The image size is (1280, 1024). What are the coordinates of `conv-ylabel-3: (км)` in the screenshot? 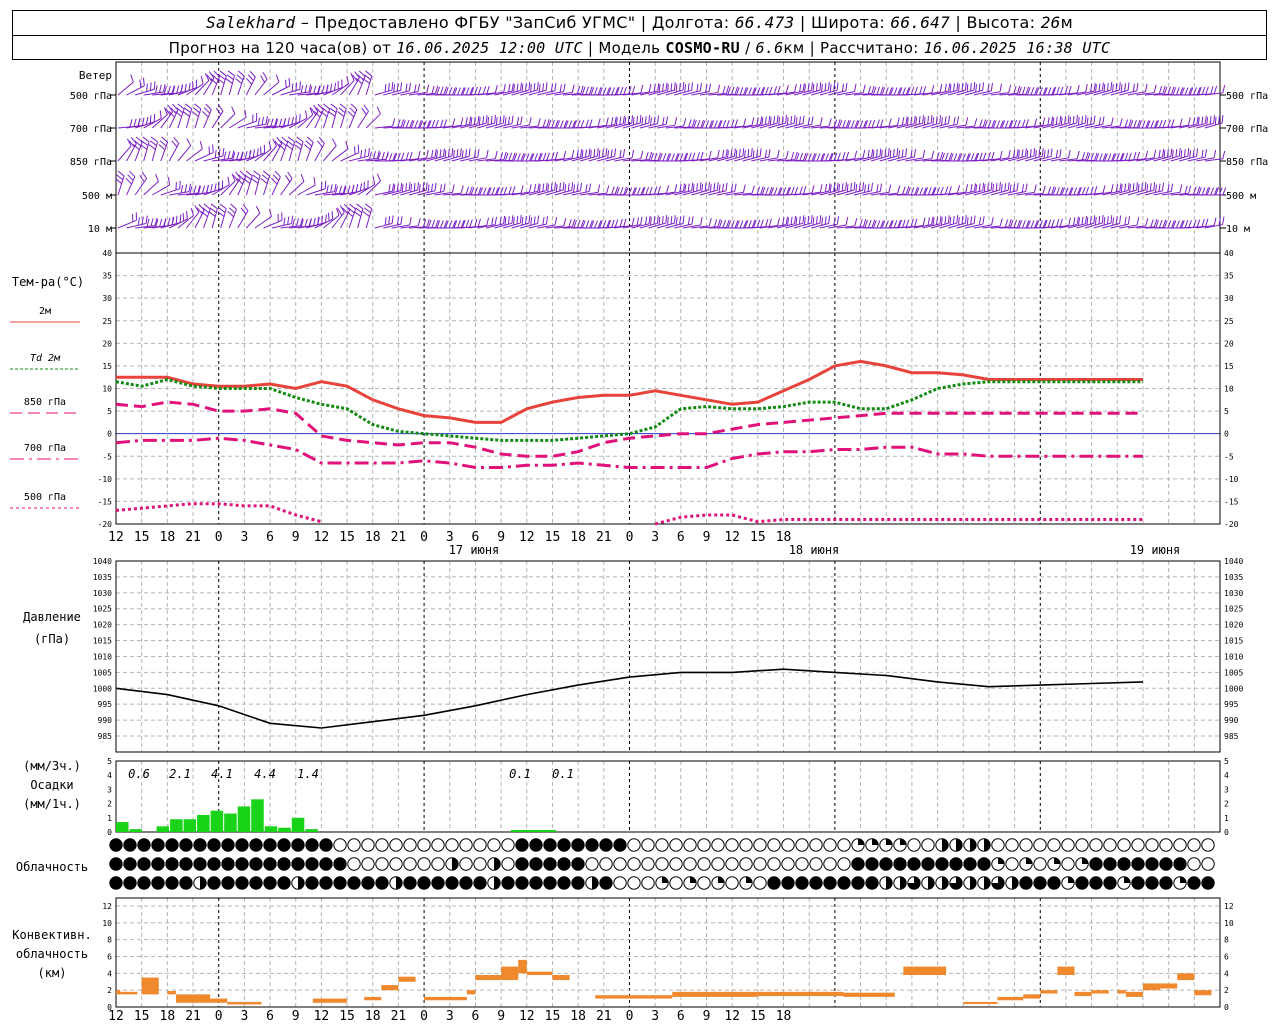 It's located at (52, 973).